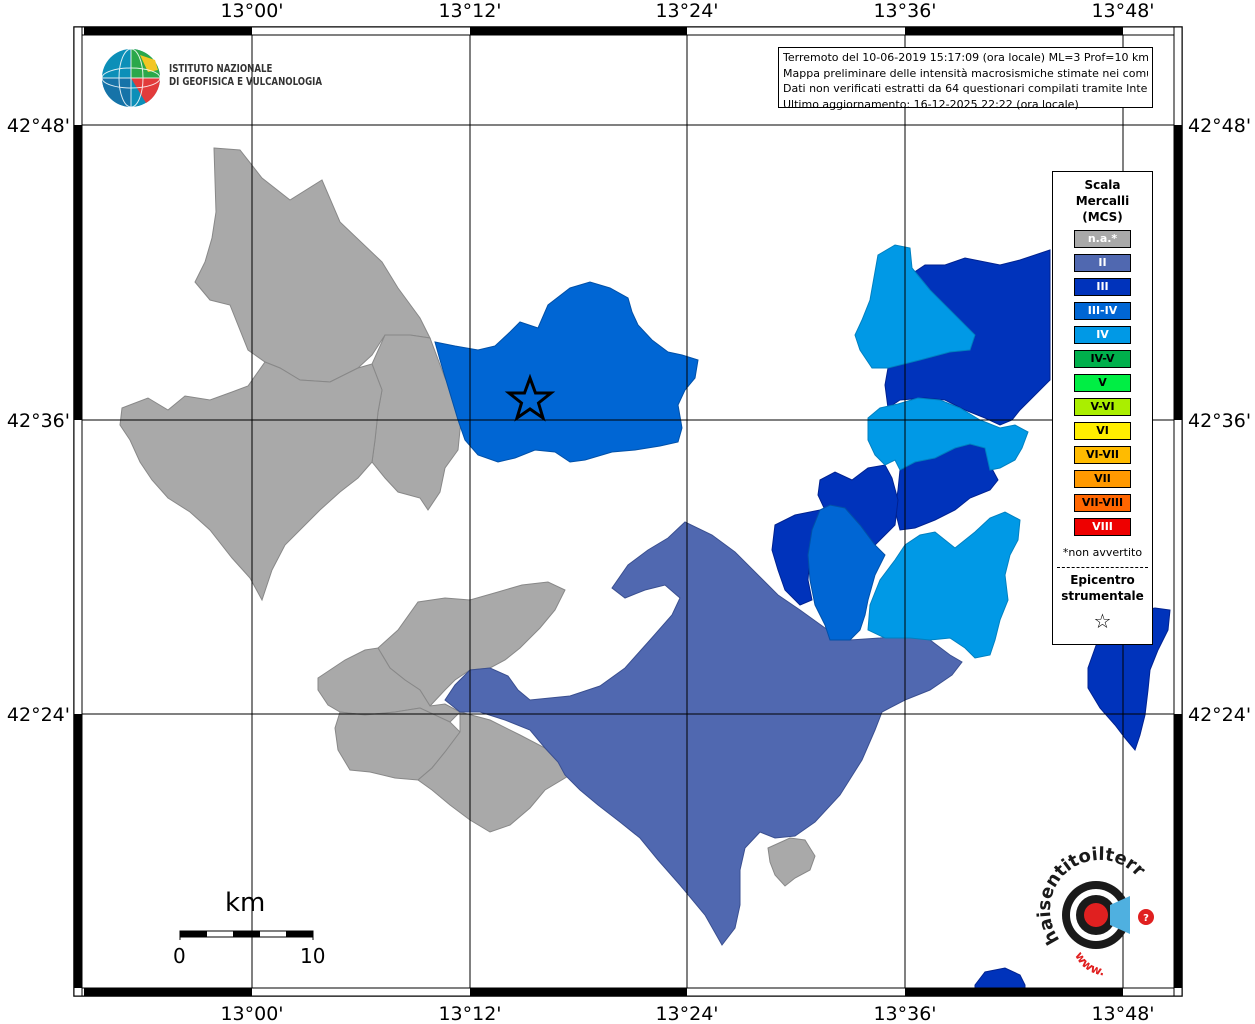  Describe the element at coordinates (38, 126) in the screenshot. I see `lat-label-left: 42°48'` at that location.